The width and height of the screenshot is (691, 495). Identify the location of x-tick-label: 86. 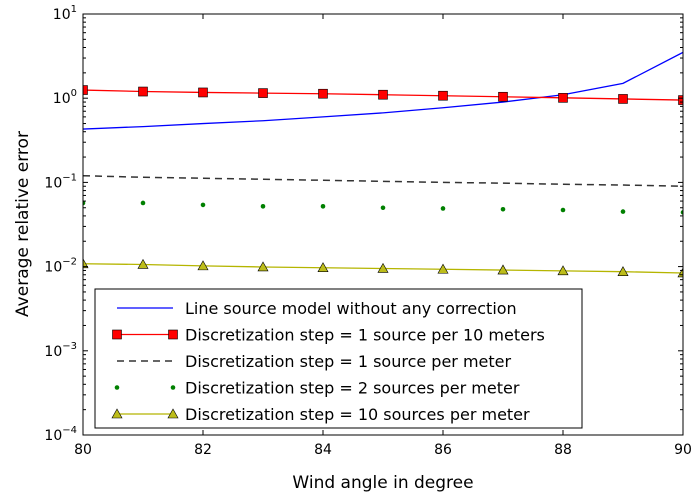
(443, 450).